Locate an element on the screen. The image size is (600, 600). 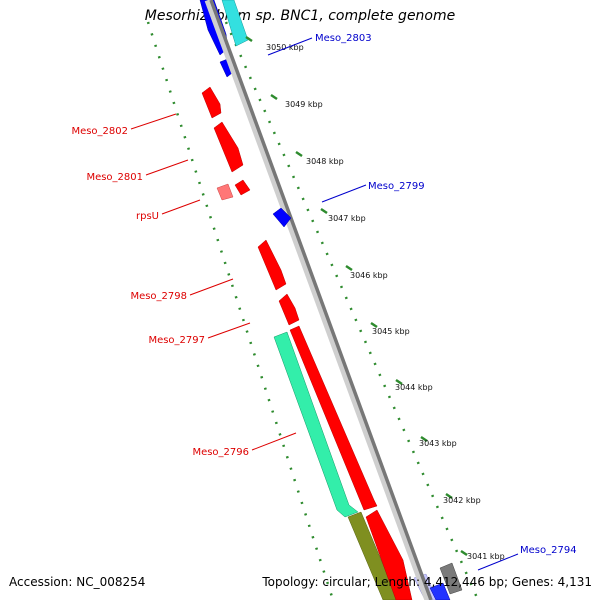
gene-cyan-top is located at coordinates (235, 23).